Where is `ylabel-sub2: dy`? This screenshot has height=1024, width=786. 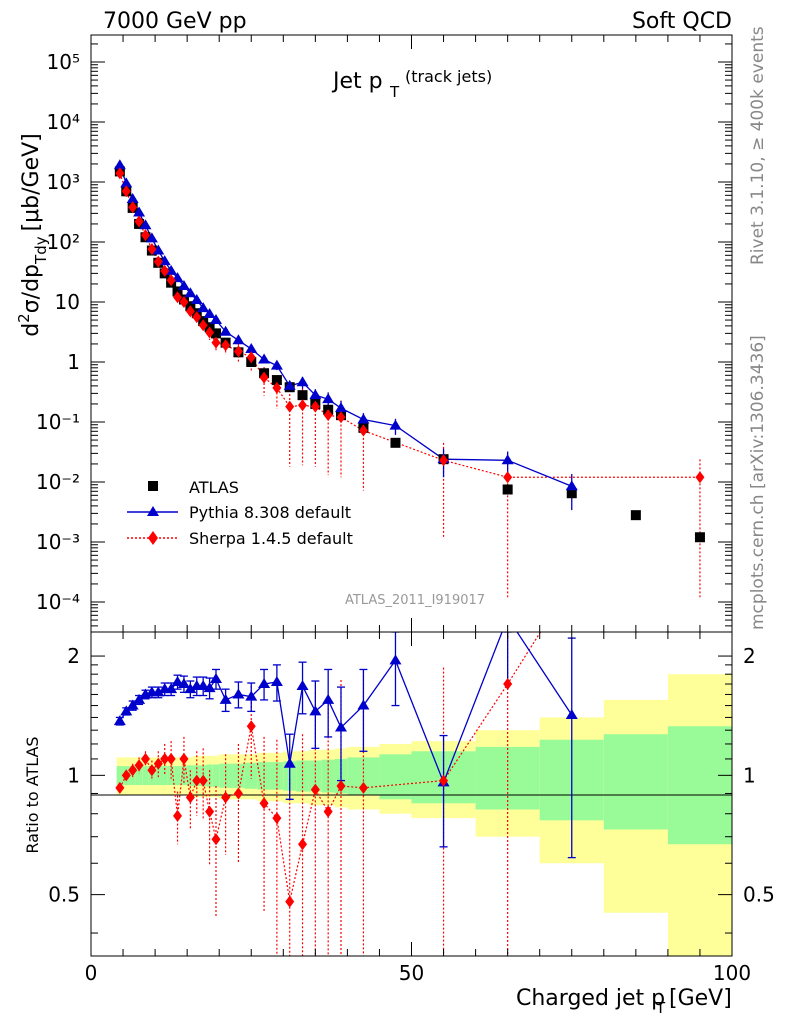 ylabel-sub2: dy is located at coordinates (41, 245).